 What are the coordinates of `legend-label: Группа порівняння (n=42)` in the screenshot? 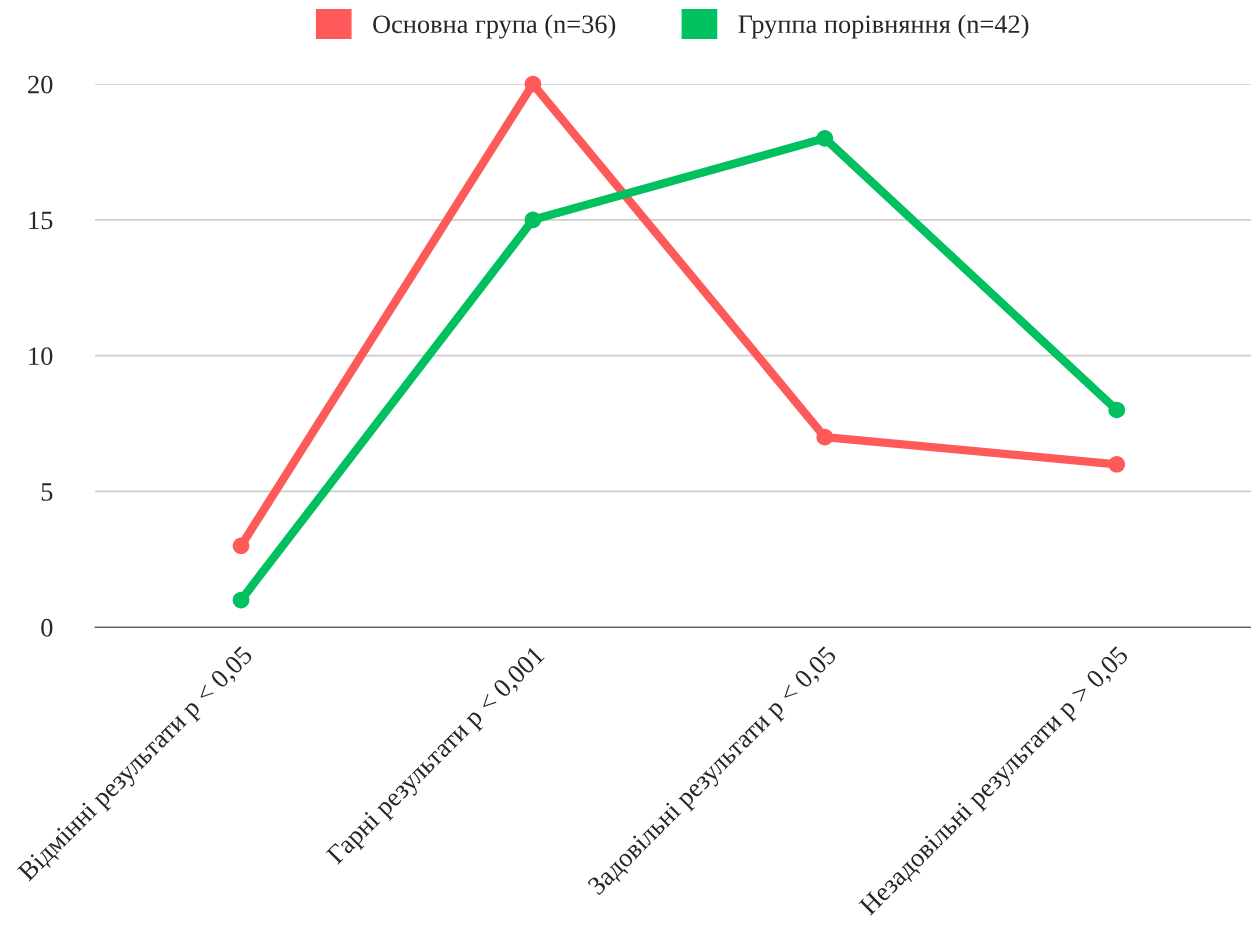 It's located at (883, 26).